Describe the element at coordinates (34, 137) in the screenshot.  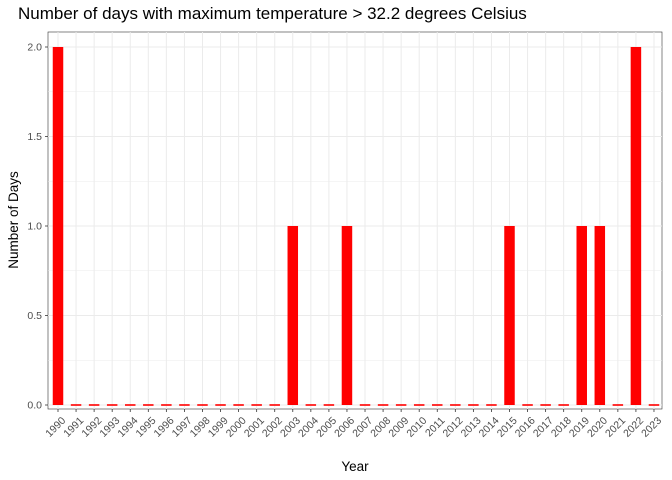
I see `y-tick-label: 1.5` at that location.